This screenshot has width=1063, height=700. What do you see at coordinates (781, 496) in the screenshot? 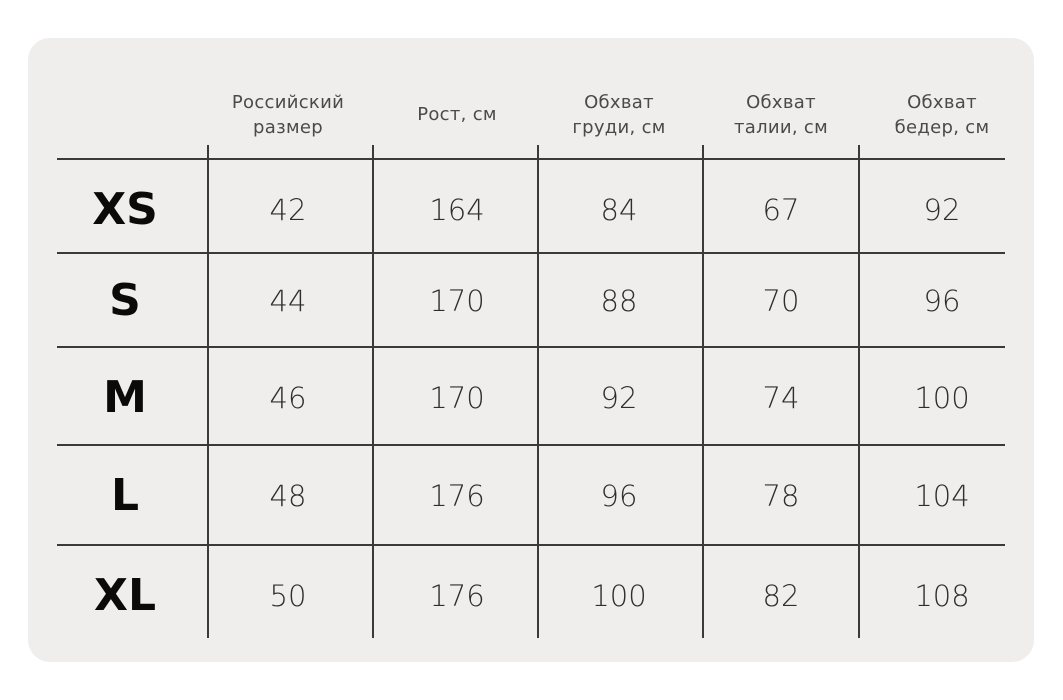
I see `table-cell: 78` at bounding box center [781, 496].